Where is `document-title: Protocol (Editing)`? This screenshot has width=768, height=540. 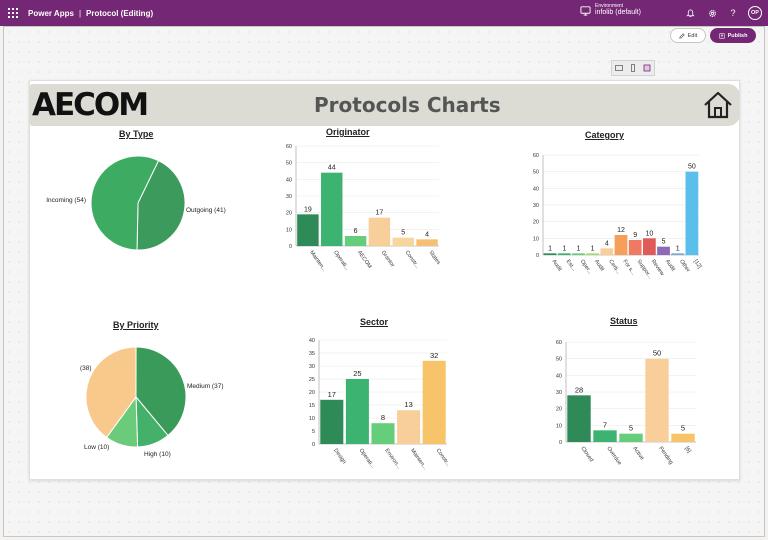 document-title: Protocol (Editing) is located at coordinates (120, 13).